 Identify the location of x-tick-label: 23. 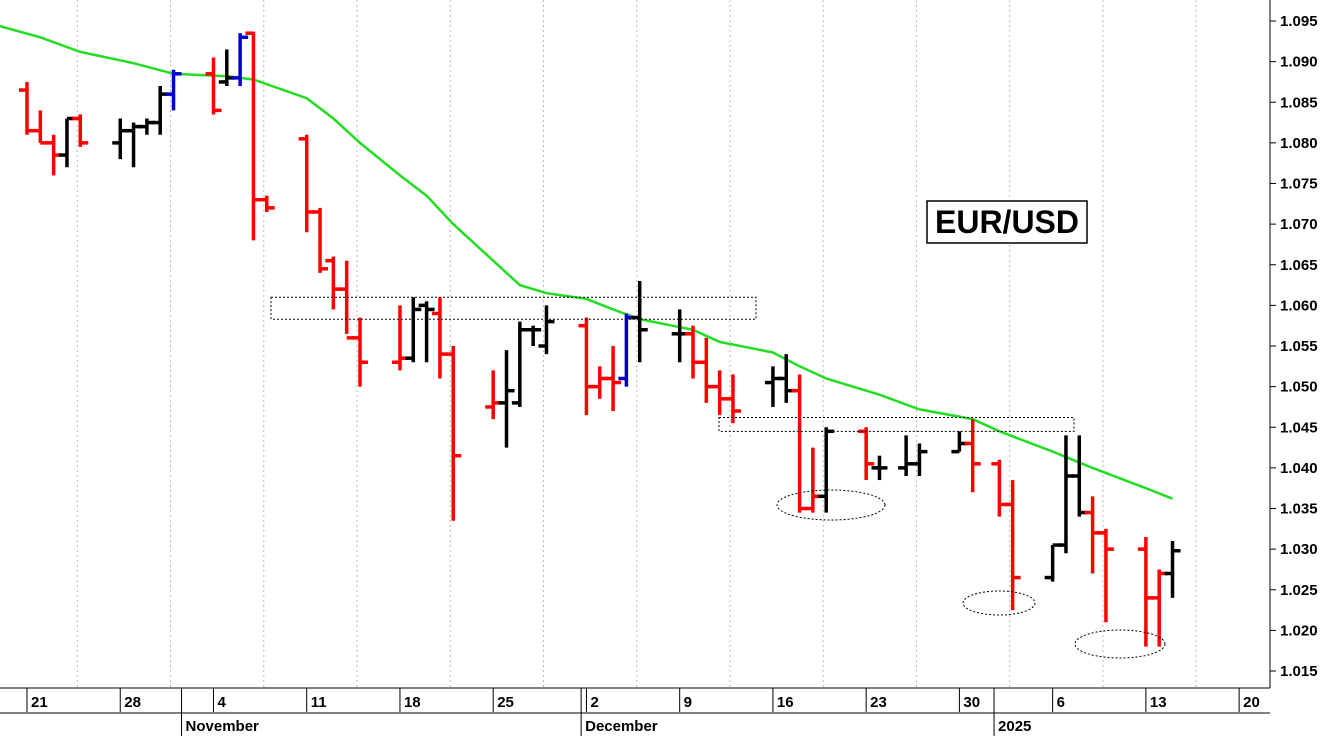
(878, 702).